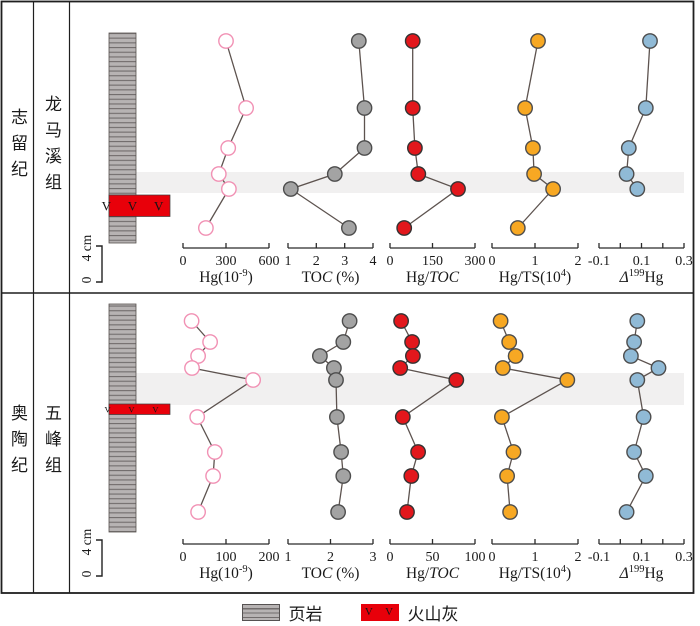 This screenshot has width=700, height=626. What do you see at coordinates (269, 261) in the screenshot?
I see `tick-label: 600` at bounding box center [269, 261].